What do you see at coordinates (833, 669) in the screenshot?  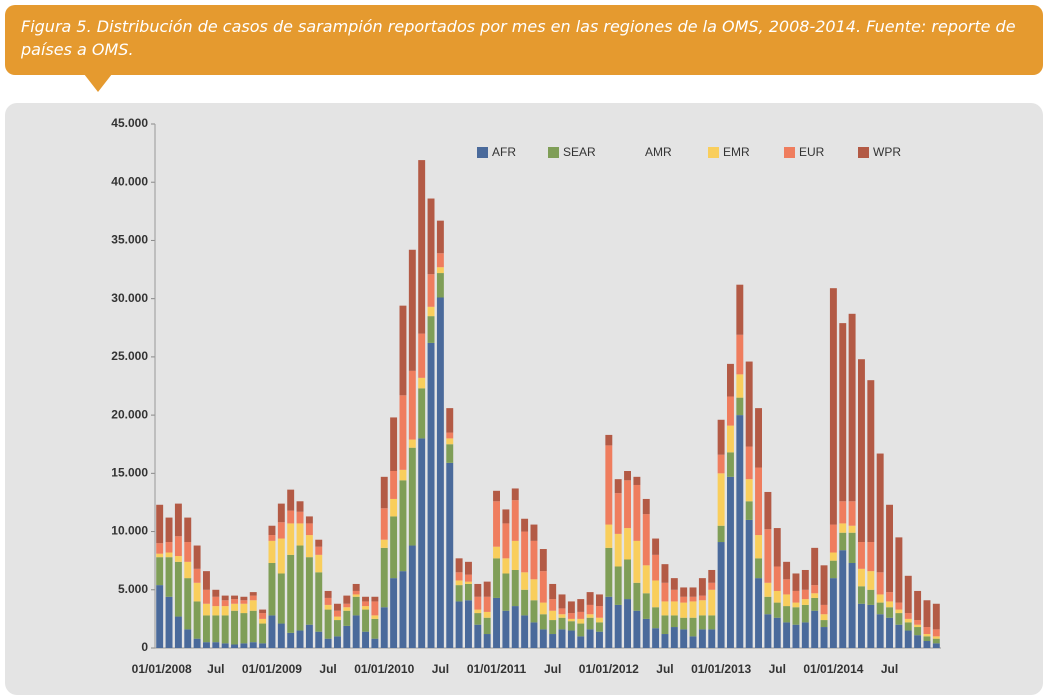 I see `x-tick-label: 01/01/2014` at bounding box center [833, 669].